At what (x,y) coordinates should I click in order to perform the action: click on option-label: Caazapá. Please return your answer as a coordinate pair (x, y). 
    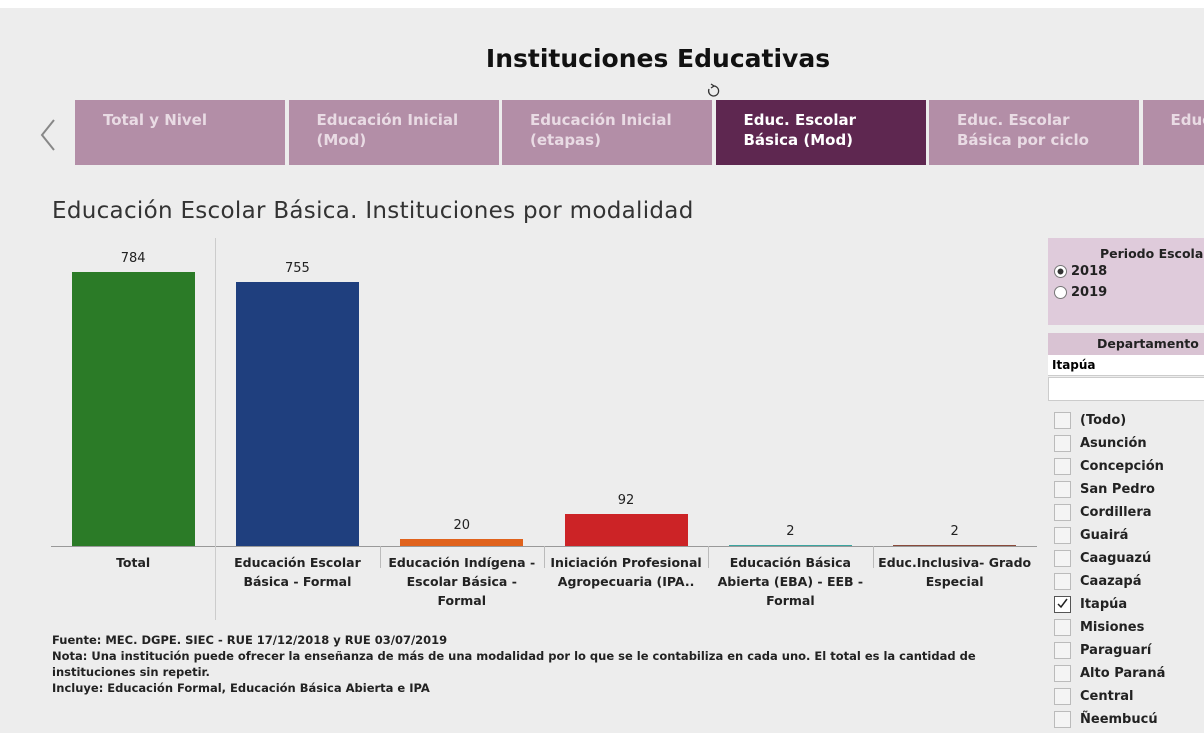
    Looking at the image, I should click on (1111, 581).